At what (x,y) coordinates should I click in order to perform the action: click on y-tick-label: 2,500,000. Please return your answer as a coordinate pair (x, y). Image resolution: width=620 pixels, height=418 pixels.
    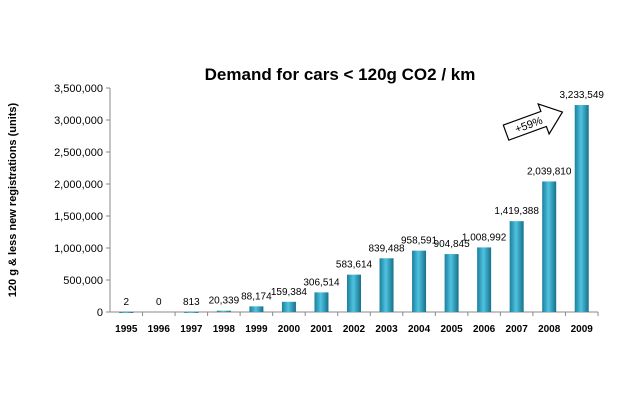
    Looking at the image, I should click on (78, 153).